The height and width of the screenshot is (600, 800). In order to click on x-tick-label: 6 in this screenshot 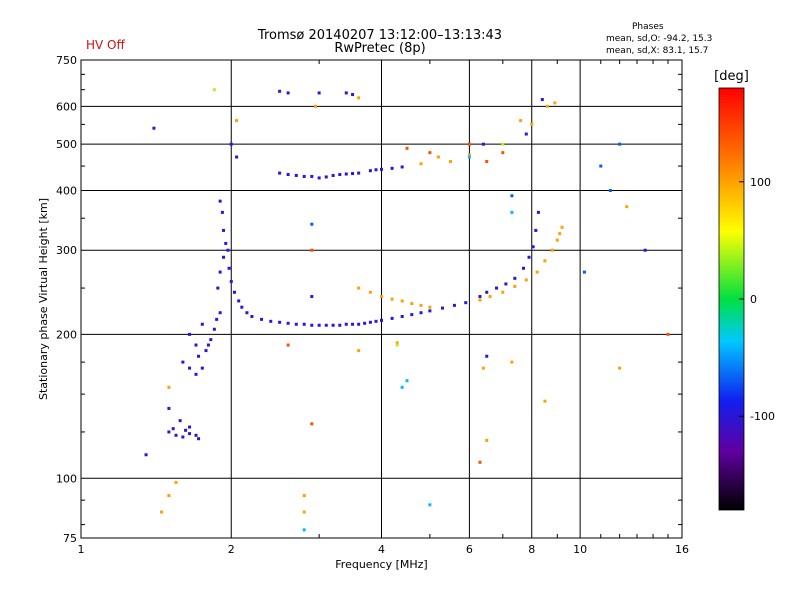, I will do `click(469, 549)`.